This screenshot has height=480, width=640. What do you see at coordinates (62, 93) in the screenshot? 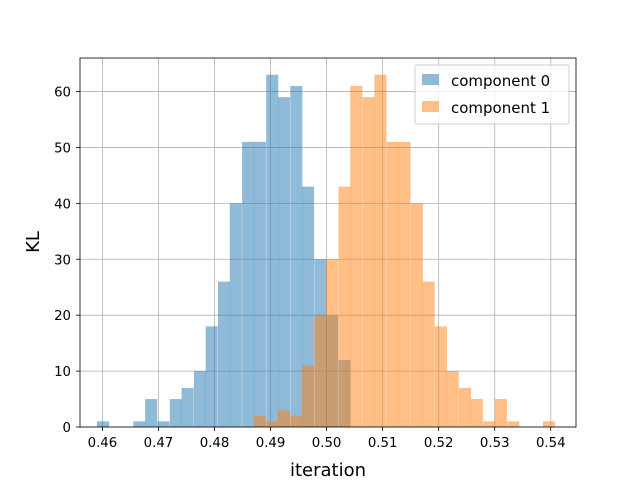
I see `y-tick-label: 60` at bounding box center [62, 93].